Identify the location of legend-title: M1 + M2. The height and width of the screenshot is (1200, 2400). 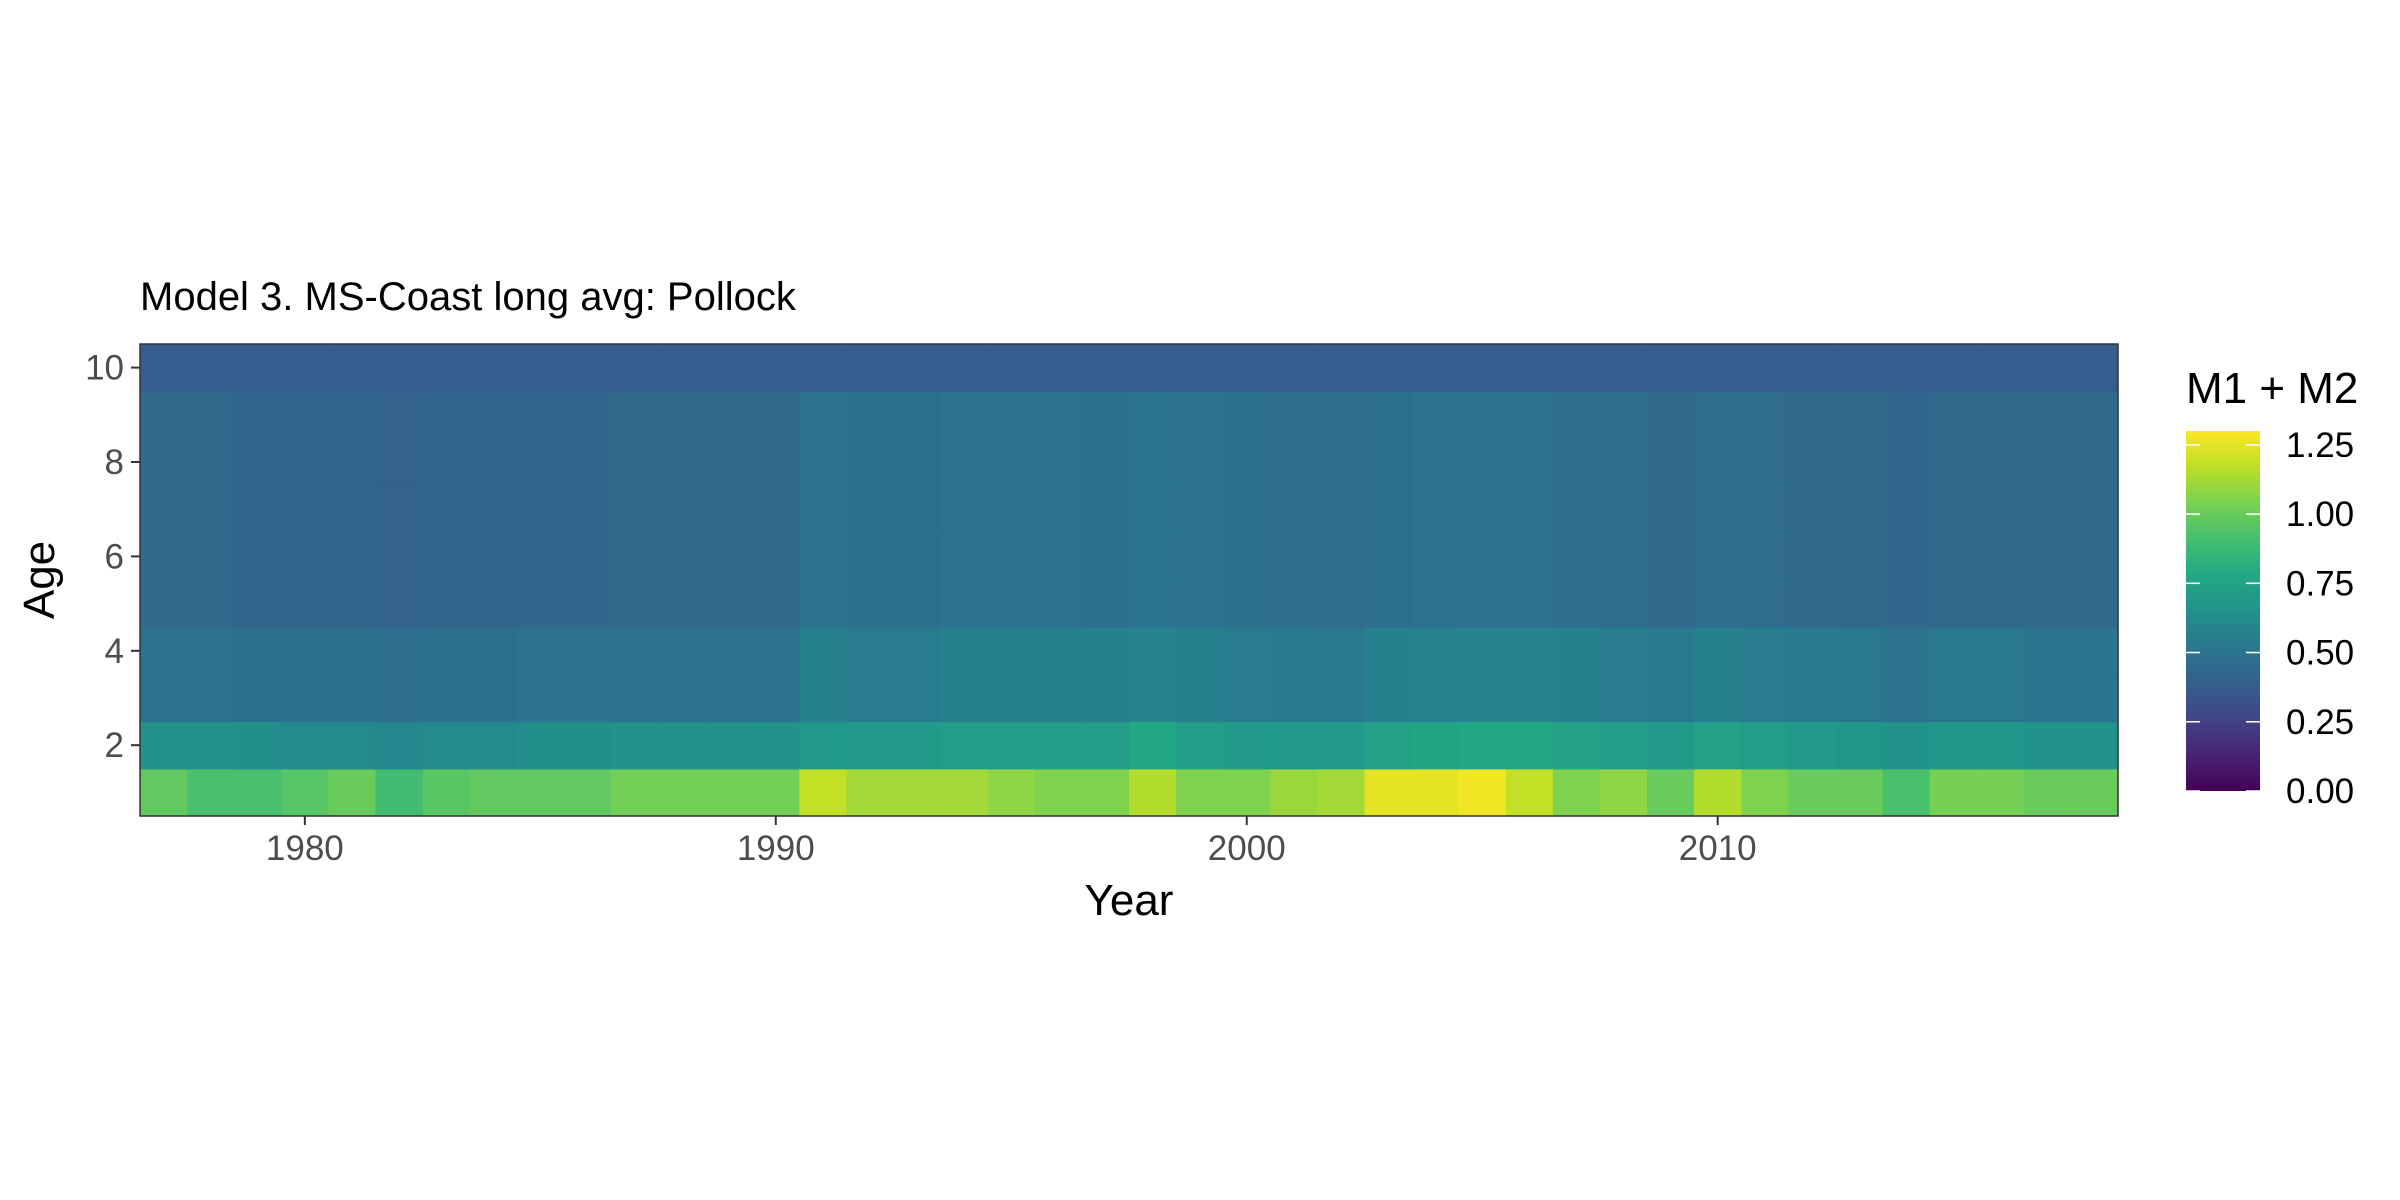
(2272, 388).